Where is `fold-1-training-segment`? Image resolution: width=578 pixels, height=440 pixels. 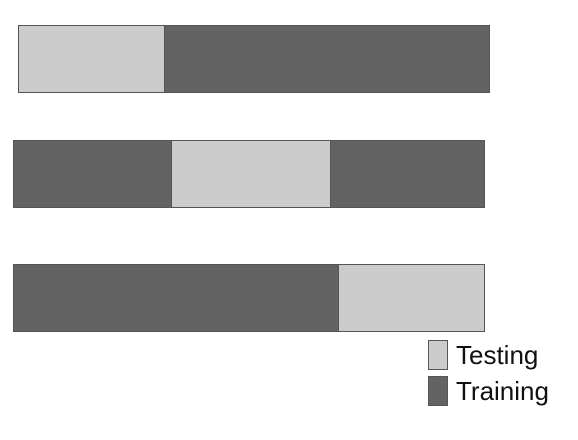
fold-1-training-segment is located at coordinates (326, 59).